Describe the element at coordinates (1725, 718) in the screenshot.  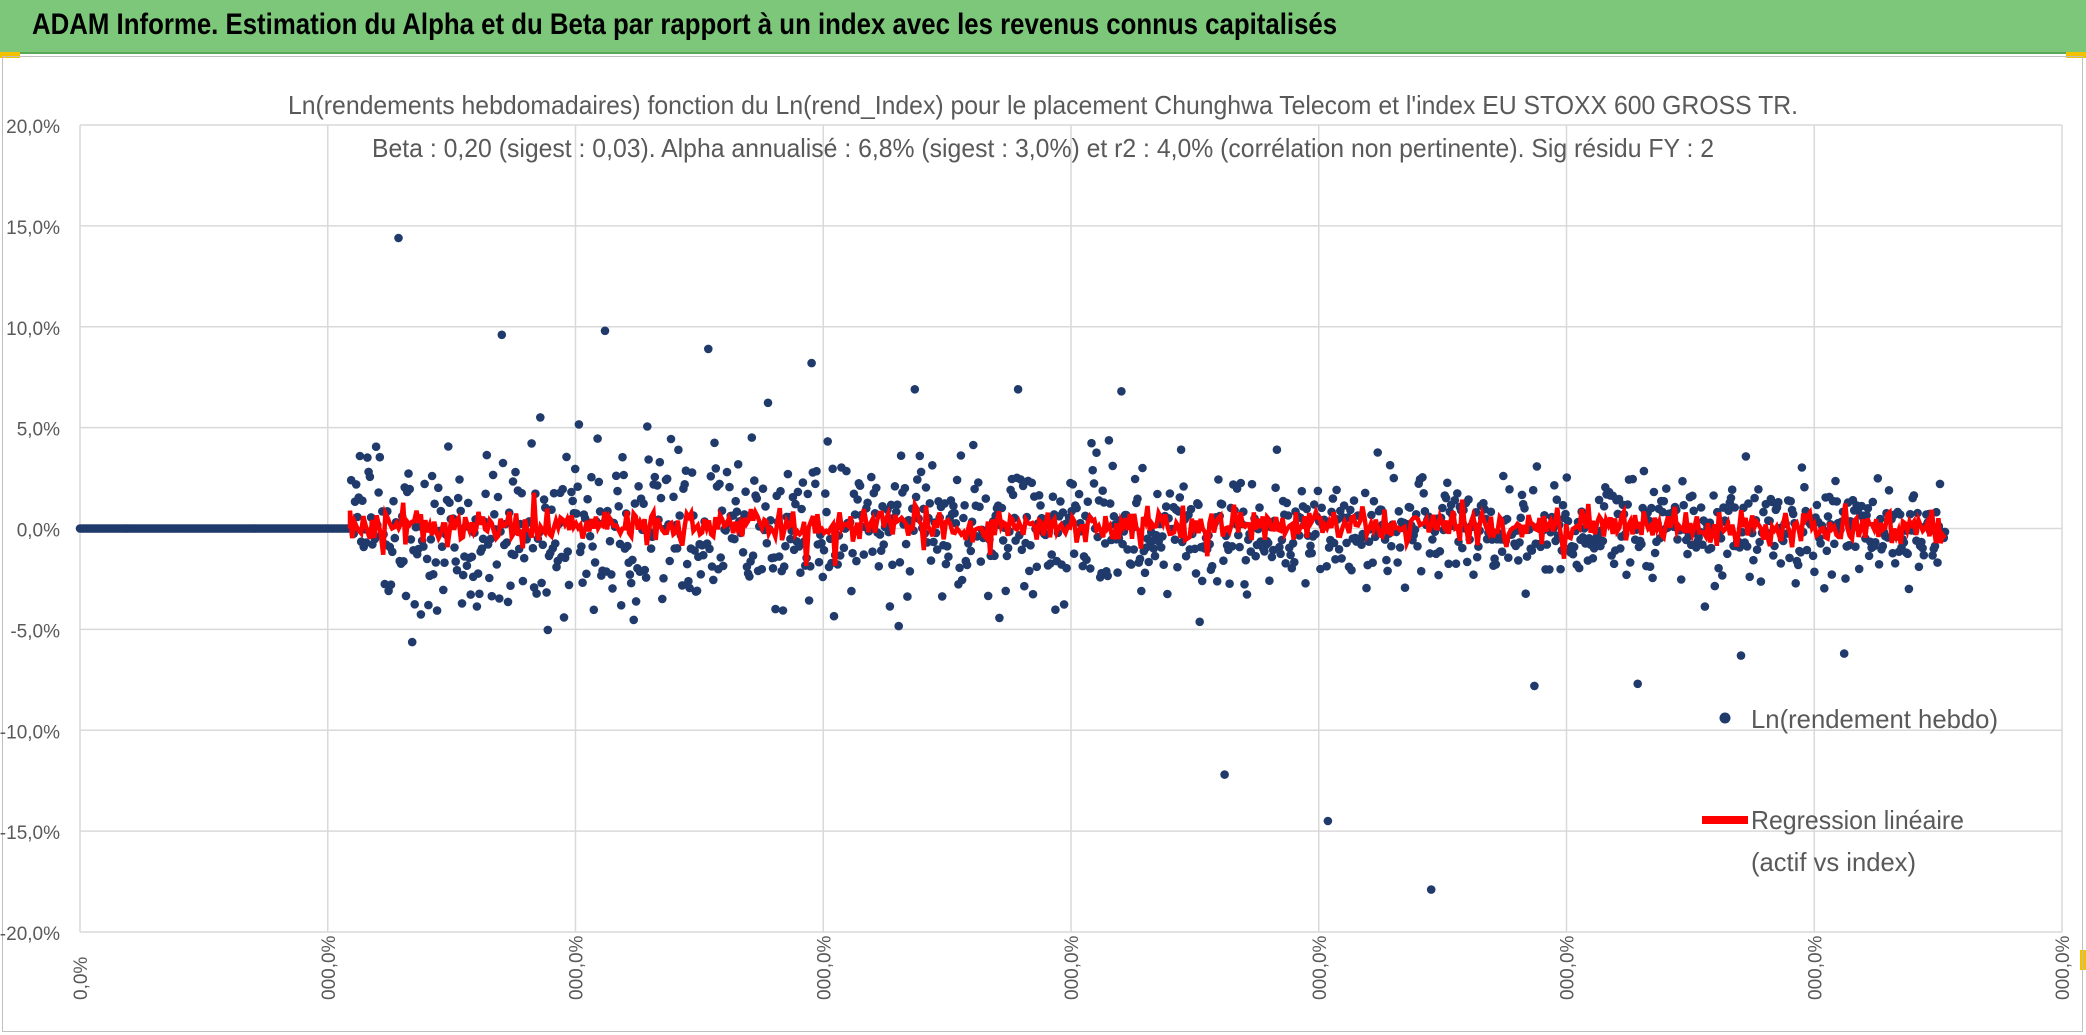
I see `legend-marker-points` at that location.